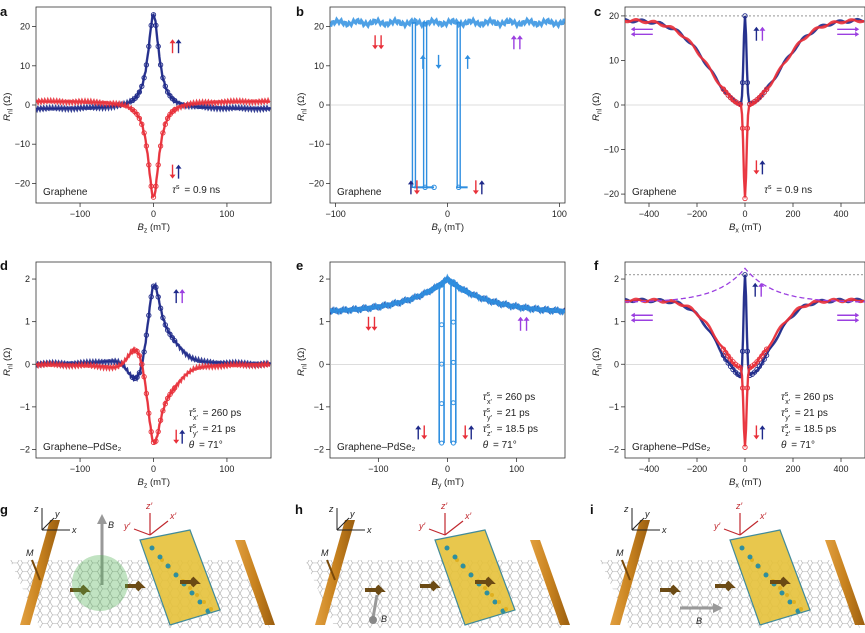  I want to click on label-subscript: z, so click(146, 231).